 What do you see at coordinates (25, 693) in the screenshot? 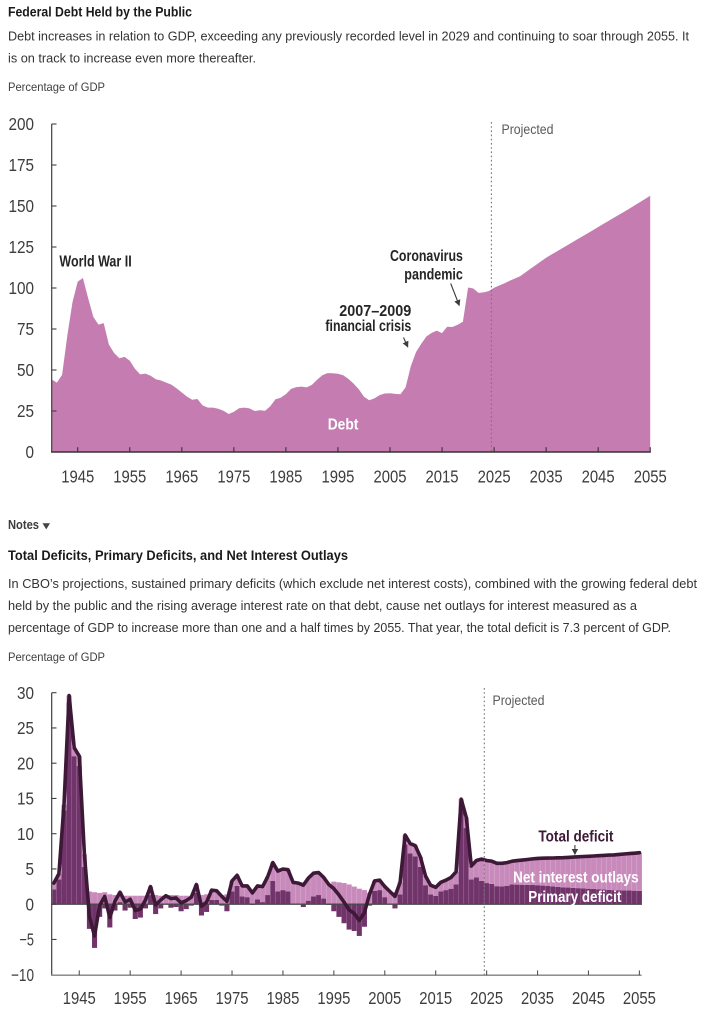
I see `svg-text: 30` at bounding box center [25, 693].